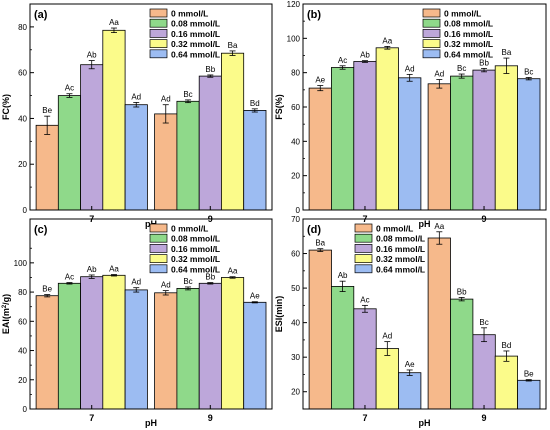 The width and height of the screenshot is (550, 430). I want to click on y-axis-label-prefix: EAI(m, so click(6, 321).